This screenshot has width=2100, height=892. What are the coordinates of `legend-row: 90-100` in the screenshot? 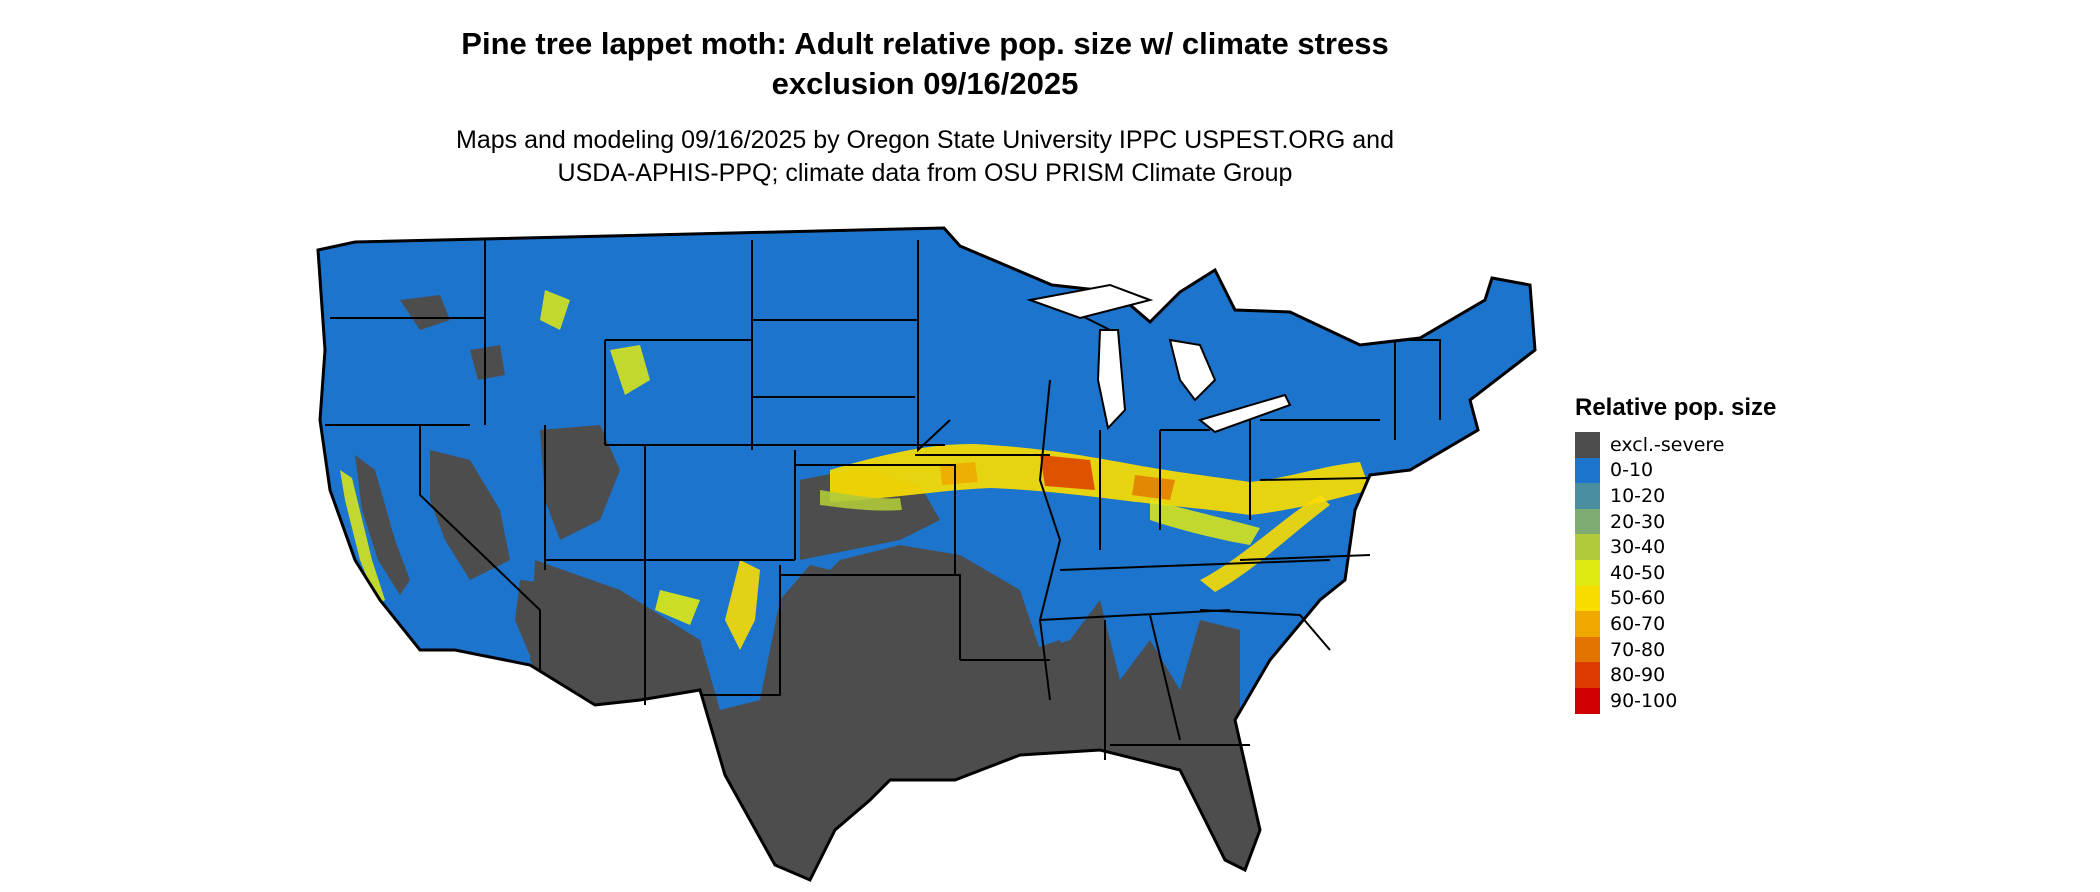 It's located at (1675, 700).